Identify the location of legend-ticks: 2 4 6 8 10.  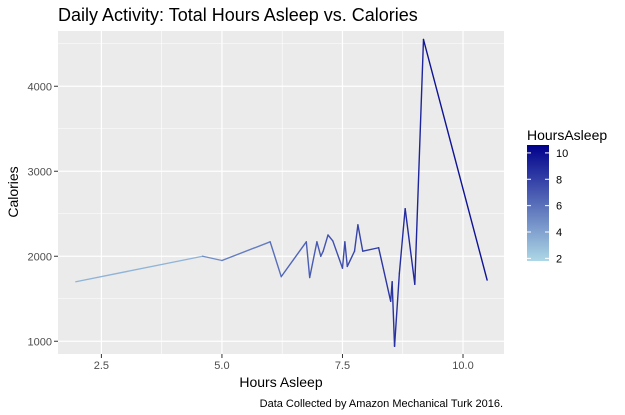
(547, 206).